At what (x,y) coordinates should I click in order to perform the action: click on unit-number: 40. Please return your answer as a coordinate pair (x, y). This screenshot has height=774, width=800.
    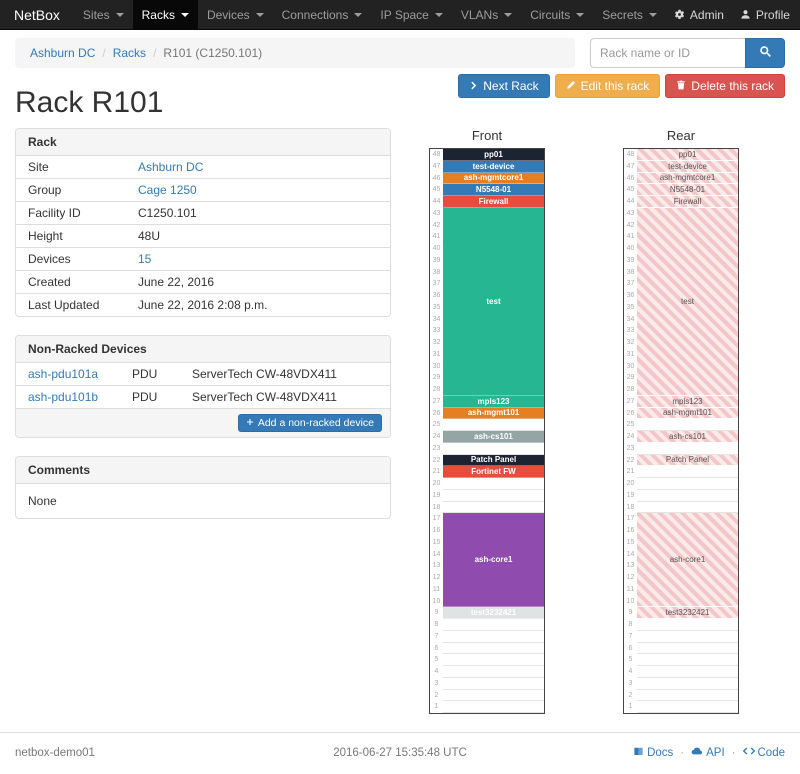
    Looking at the image, I should click on (436, 248).